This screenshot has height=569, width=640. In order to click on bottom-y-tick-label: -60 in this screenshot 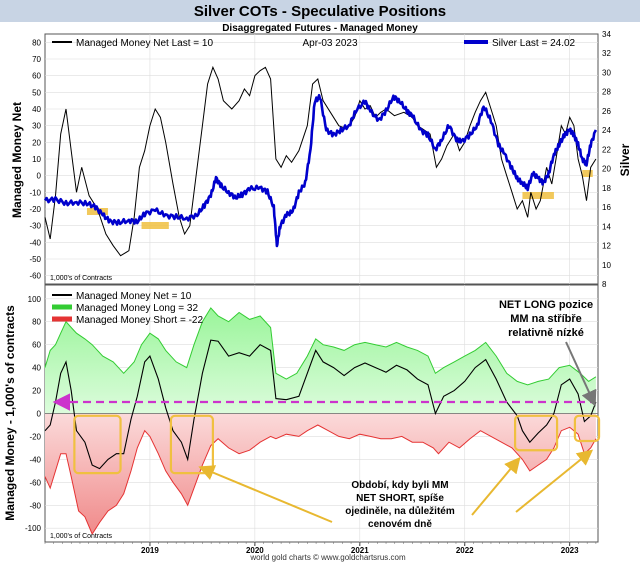, I will do `click(35, 482)`.